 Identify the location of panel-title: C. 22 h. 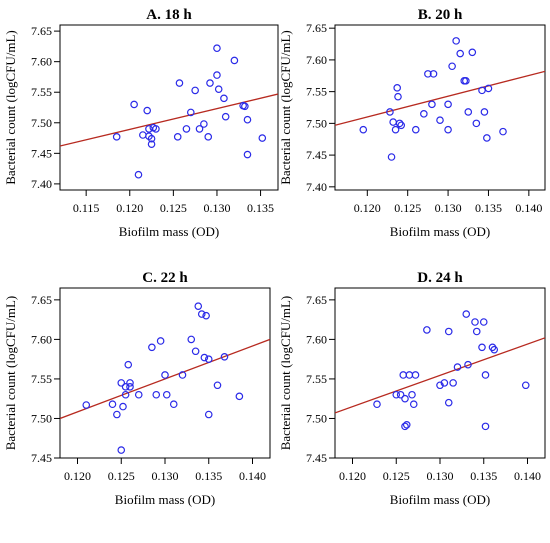
(165, 278).